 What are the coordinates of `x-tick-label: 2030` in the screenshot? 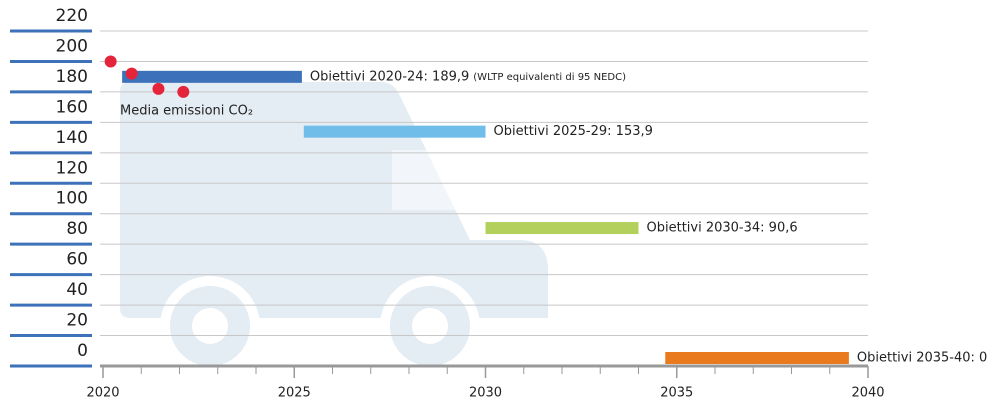 It's located at (485, 393).